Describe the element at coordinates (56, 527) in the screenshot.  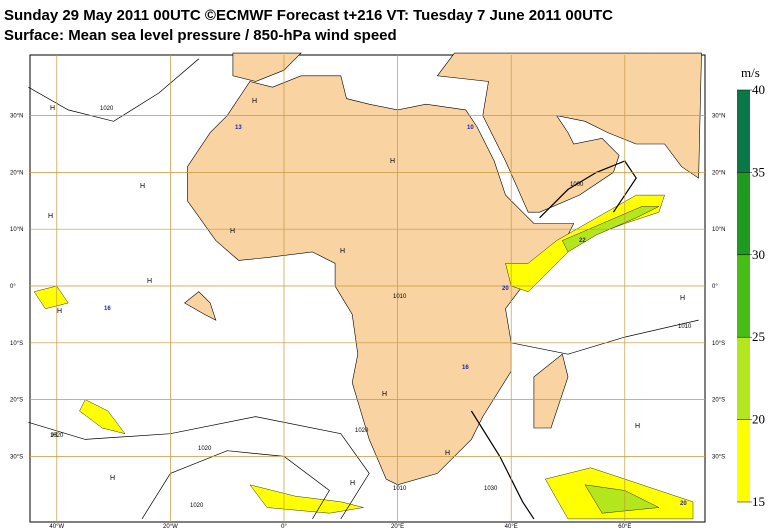
I see `lon-label: 40°W` at that location.